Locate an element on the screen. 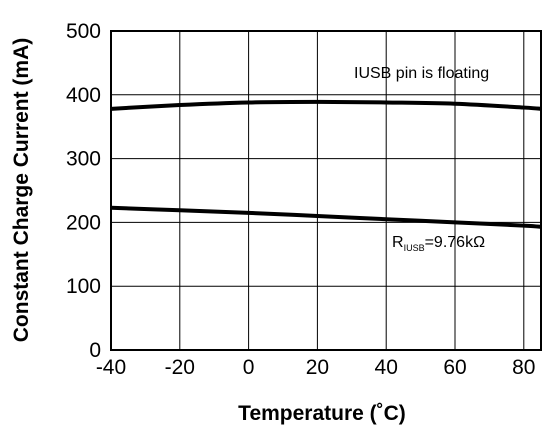 The height and width of the screenshot is (431, 548). y-tick-label: 400 is located at coordinates (83, 95).